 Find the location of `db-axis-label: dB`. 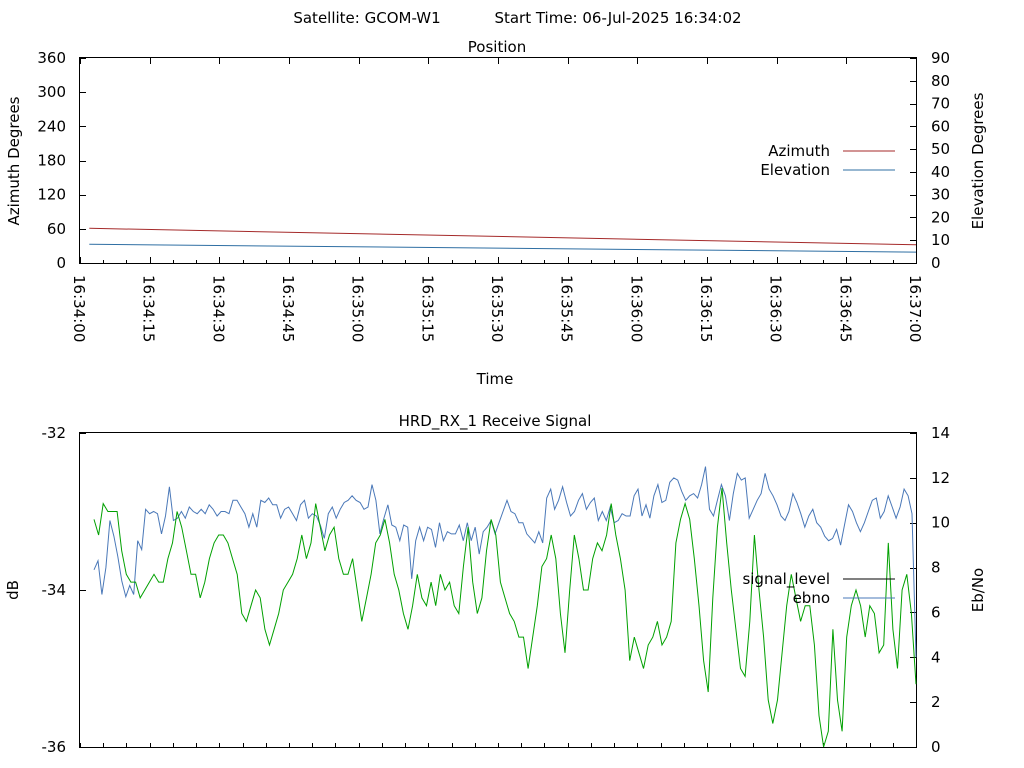

db-axis-label: dB is located at coordinates (13, 590).